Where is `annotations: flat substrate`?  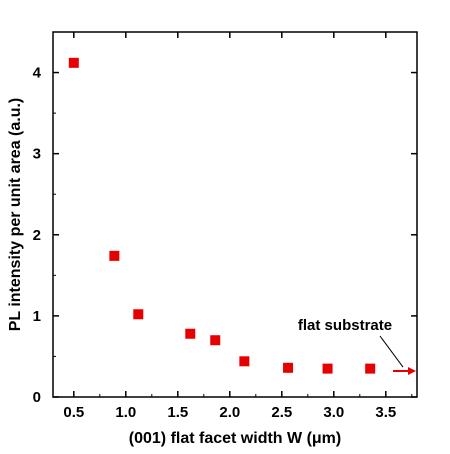 annotations: flat substrate is located at coordinates (357, 346).